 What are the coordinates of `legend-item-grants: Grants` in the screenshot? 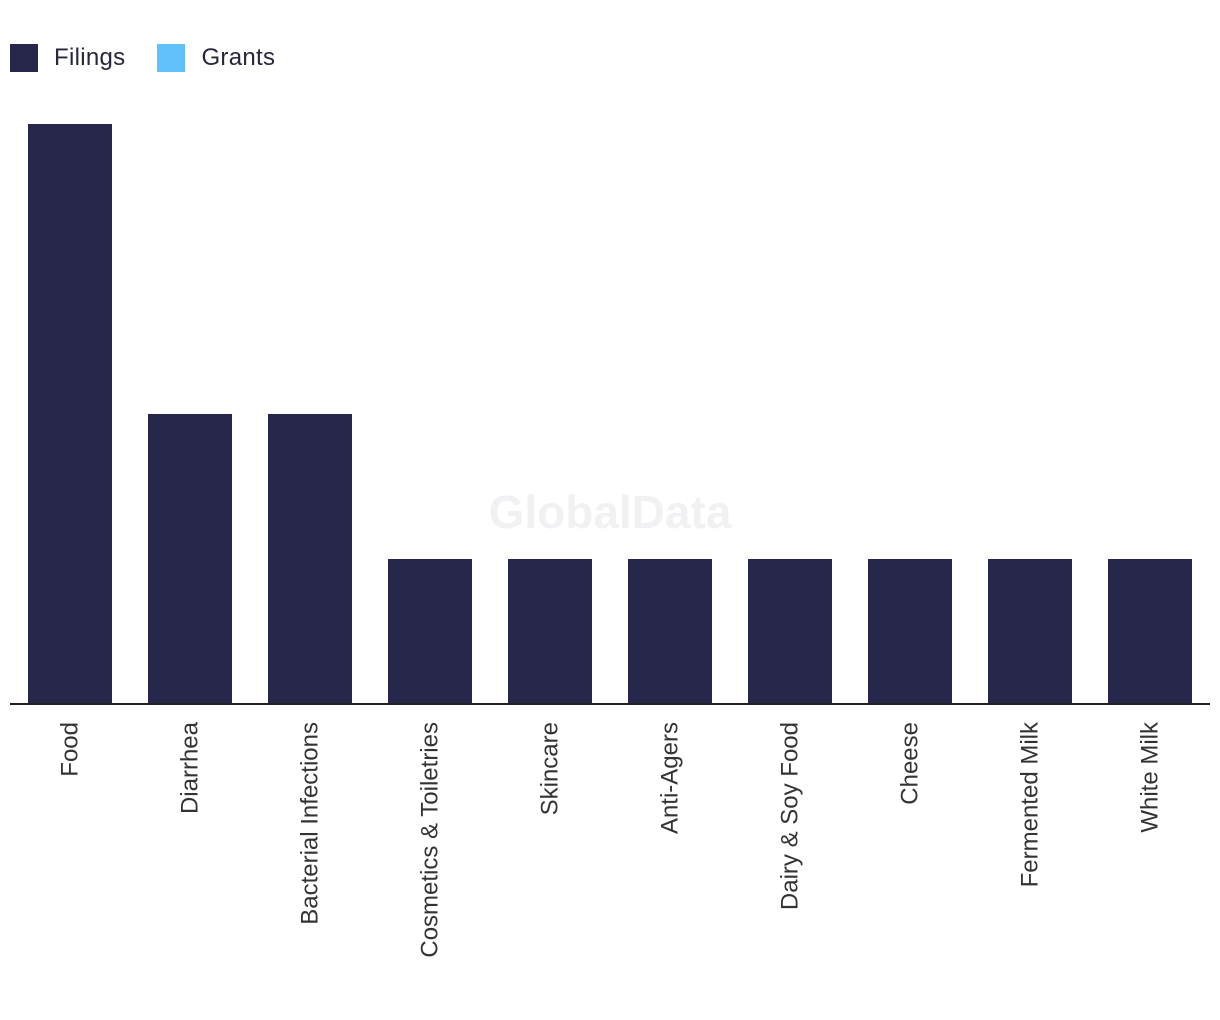 It's located at (216, 58).